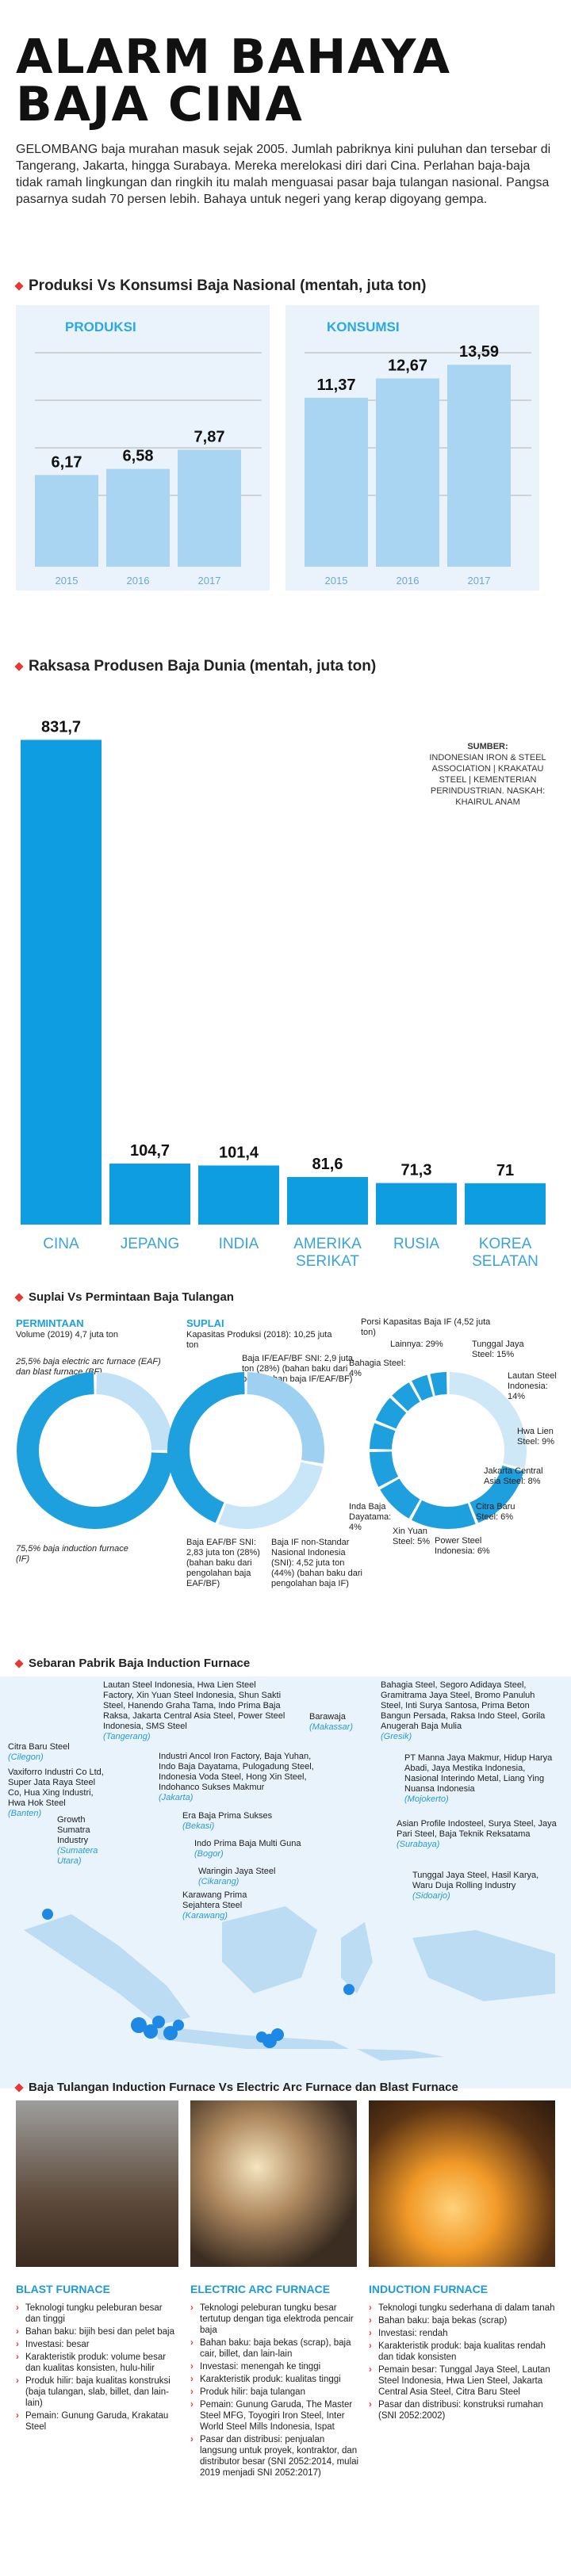 The width and height of the screenshot is (571, 2576). Describe the element at coordinates (97, 2344) in the screenshot. I see `list-item: Investasi: besar` at that location.